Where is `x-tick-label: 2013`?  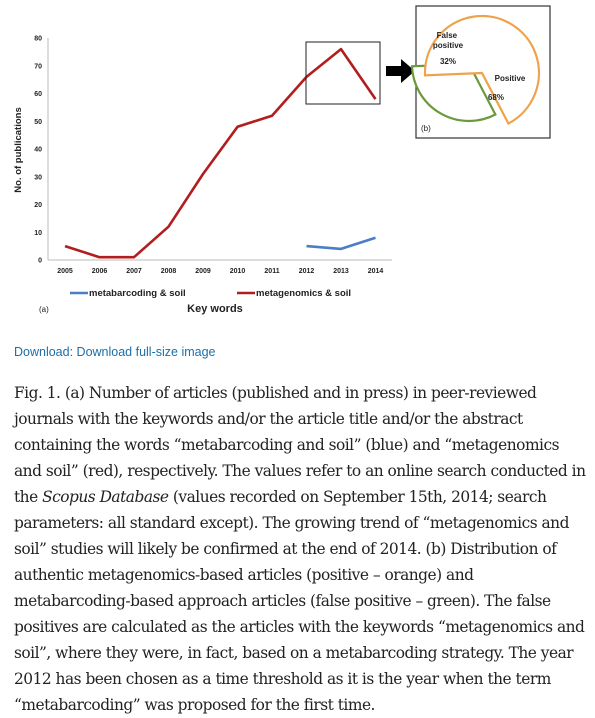
x-tick-label: 2013 is located at coordinates (341, 271).